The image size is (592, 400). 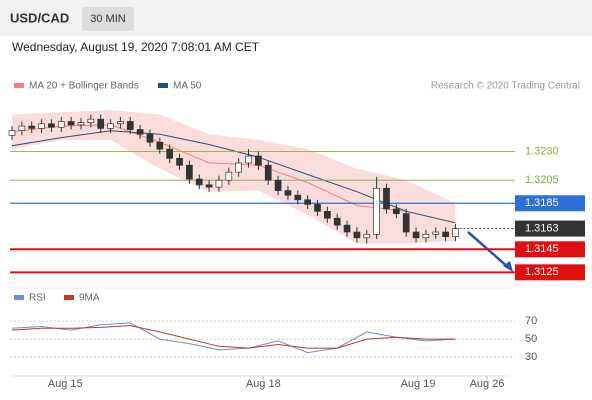 What do you see at coordinates (418, 384) in the screenshot?
I see `x-tick-label: Aug 19` at bounding box center [418, 384].